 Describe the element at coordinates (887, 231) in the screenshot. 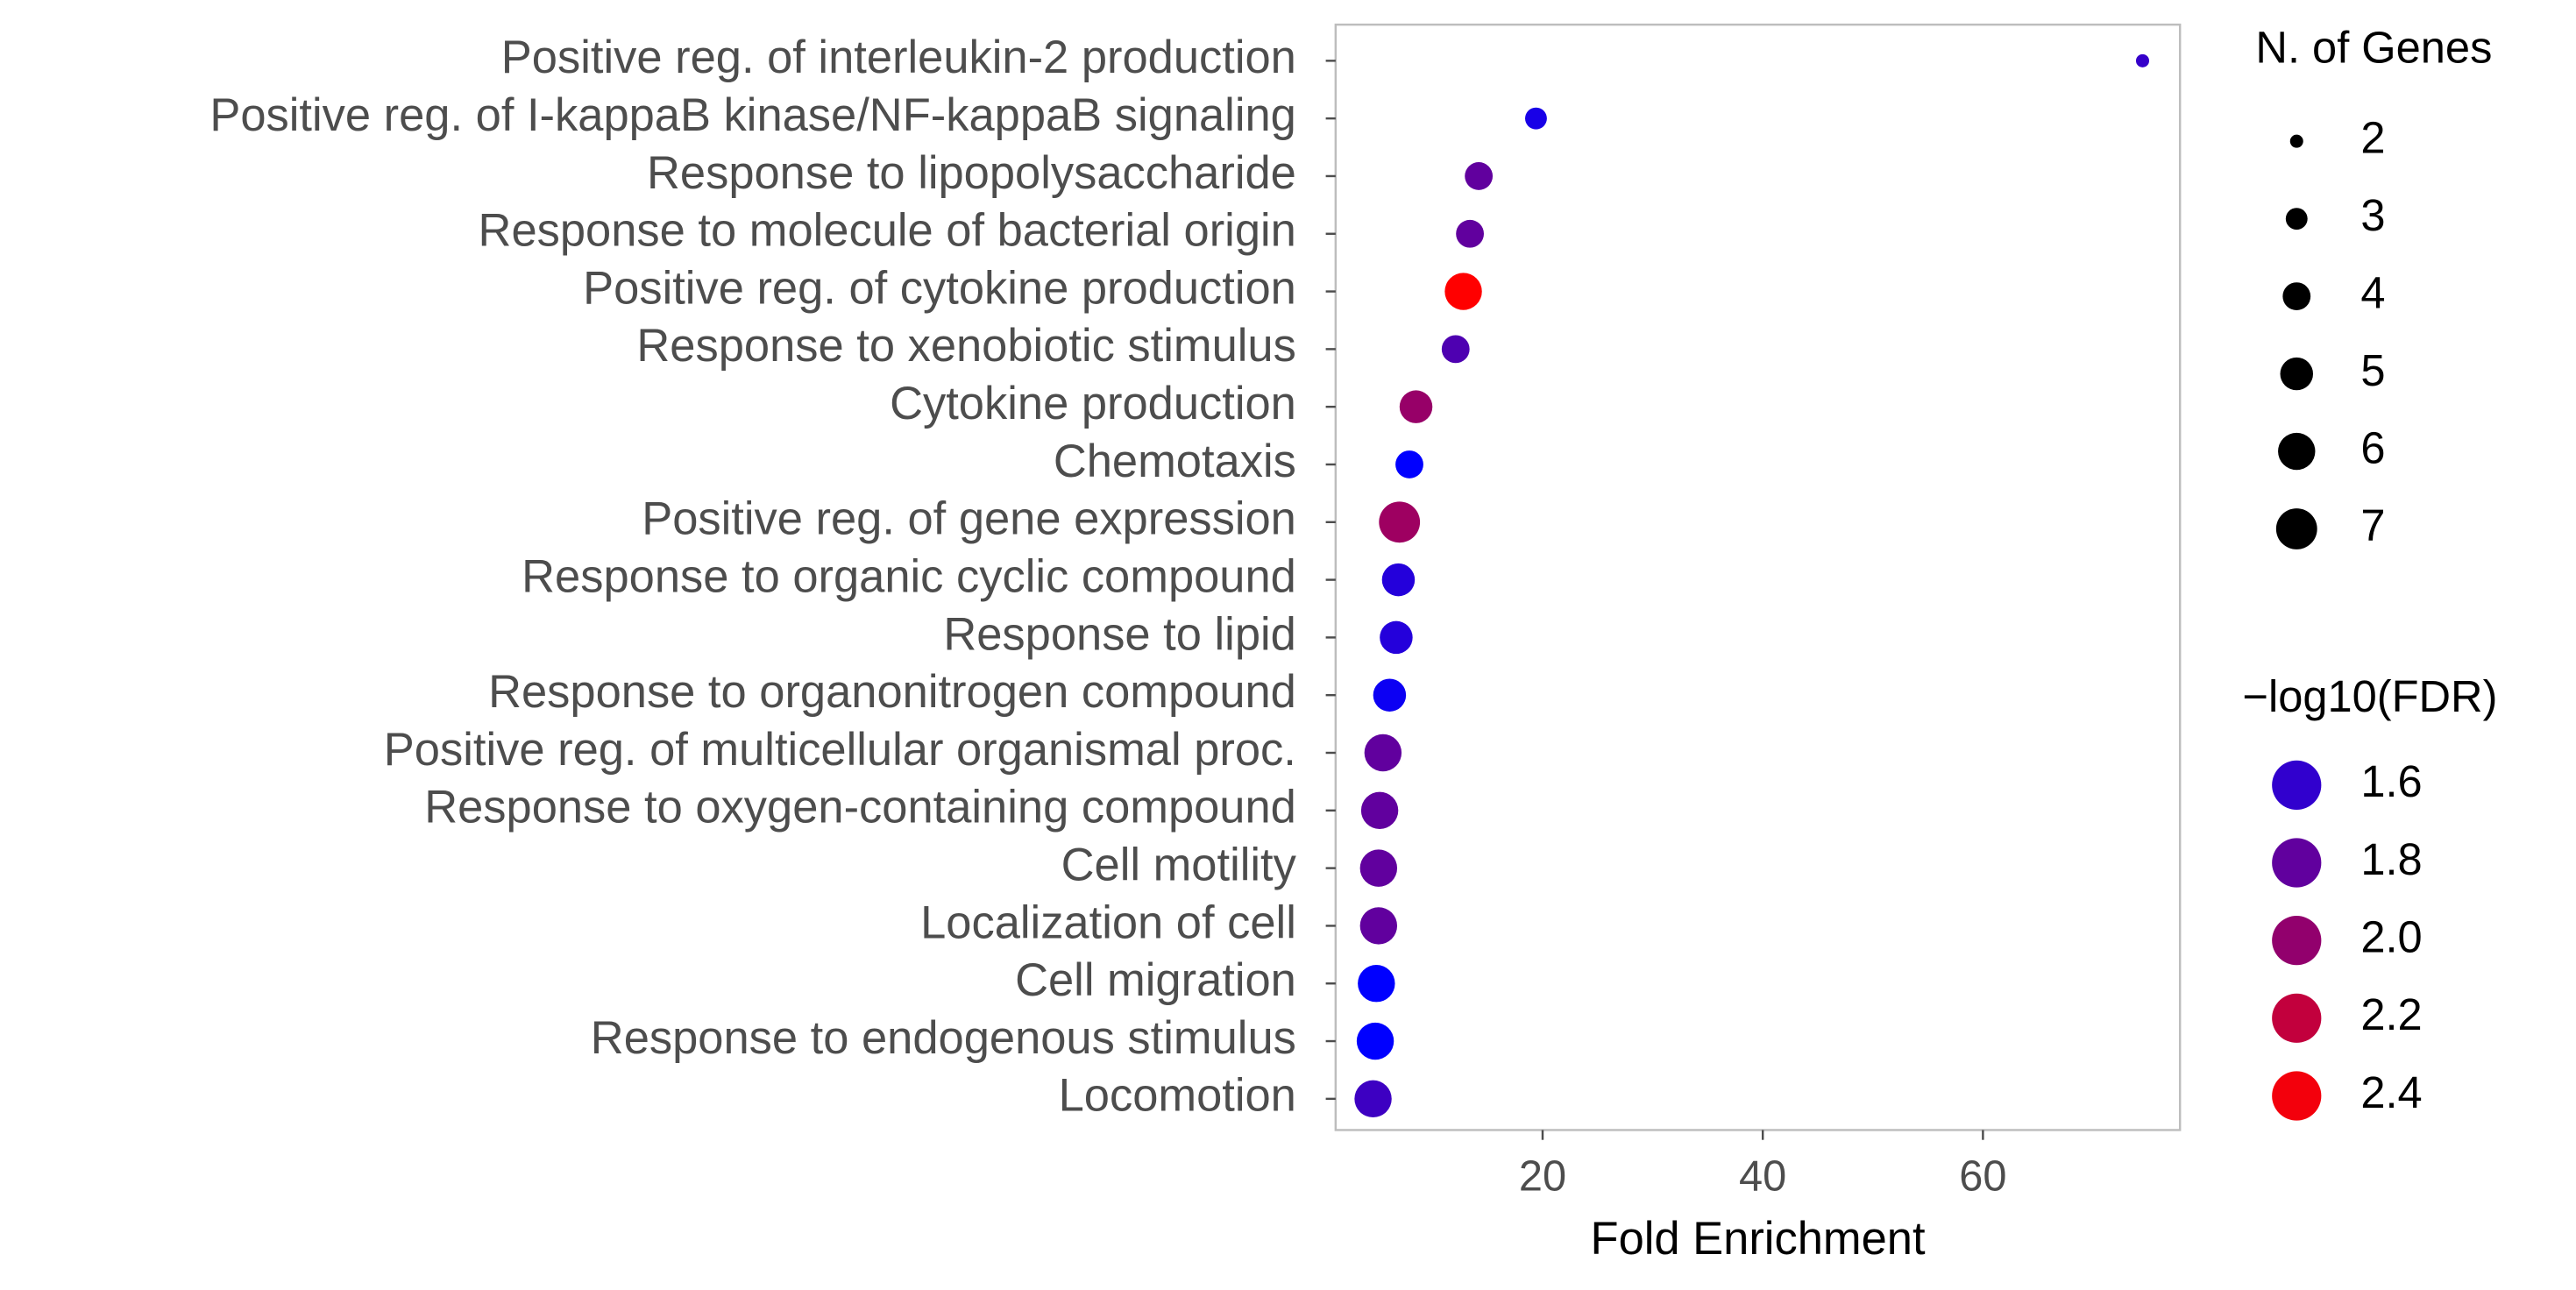

I see `y-tick-label: Response to molecule of bacterial origin` at that location.